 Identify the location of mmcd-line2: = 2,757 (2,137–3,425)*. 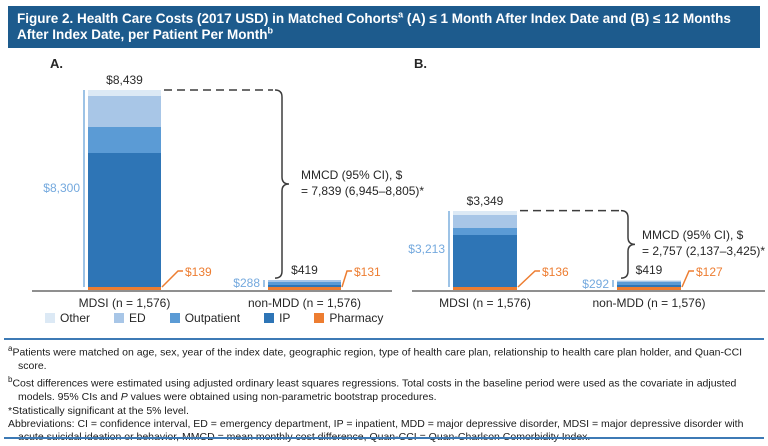
(704, 251).